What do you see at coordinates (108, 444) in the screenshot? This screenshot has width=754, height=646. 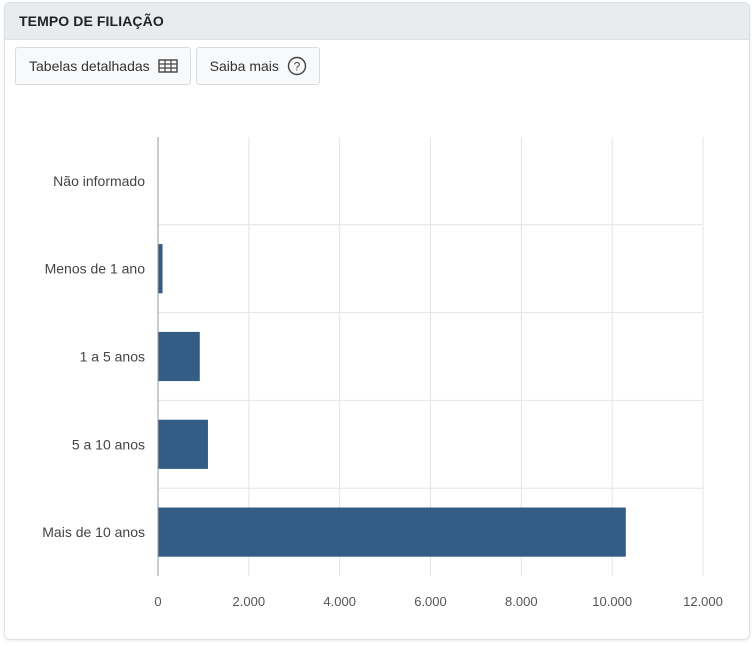 I see `category-label: 5 a 10 anos` at bounding box center [108, 444].